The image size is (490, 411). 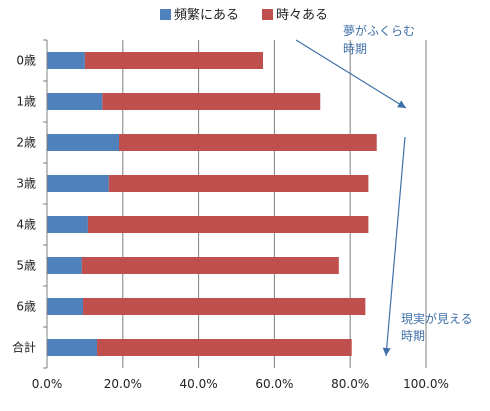 What do you see at coordinates (26, 143) in the screenshot?
I see `y-tick-label: 2歳` at bounding box center [26, 143].